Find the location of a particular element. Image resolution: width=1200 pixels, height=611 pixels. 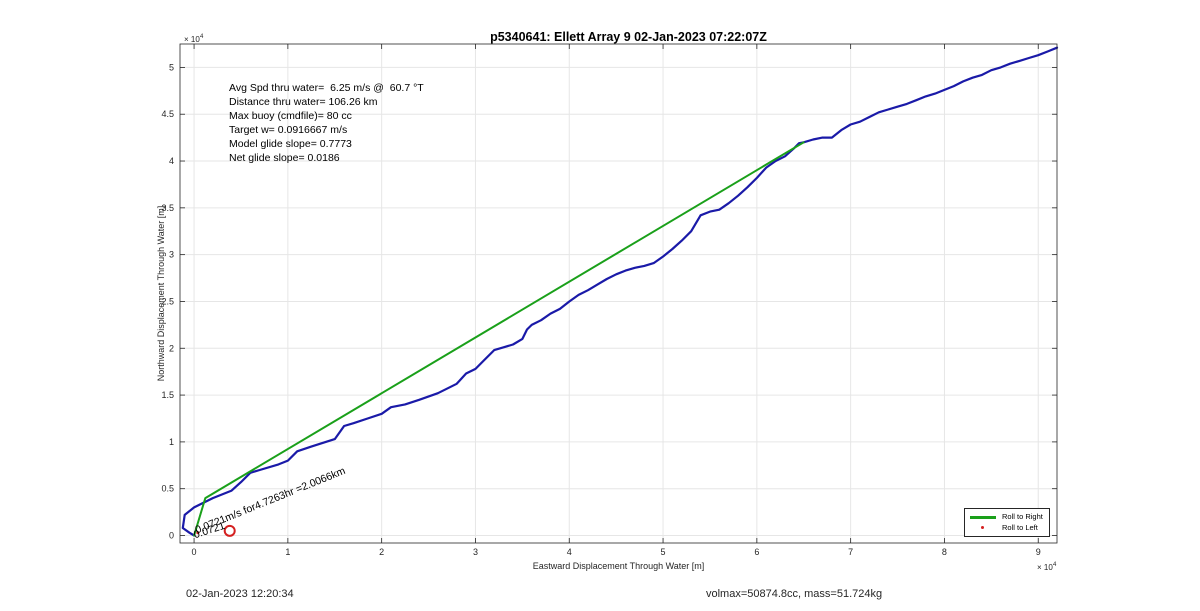

marker-layer is located at coordinates (216, 530).